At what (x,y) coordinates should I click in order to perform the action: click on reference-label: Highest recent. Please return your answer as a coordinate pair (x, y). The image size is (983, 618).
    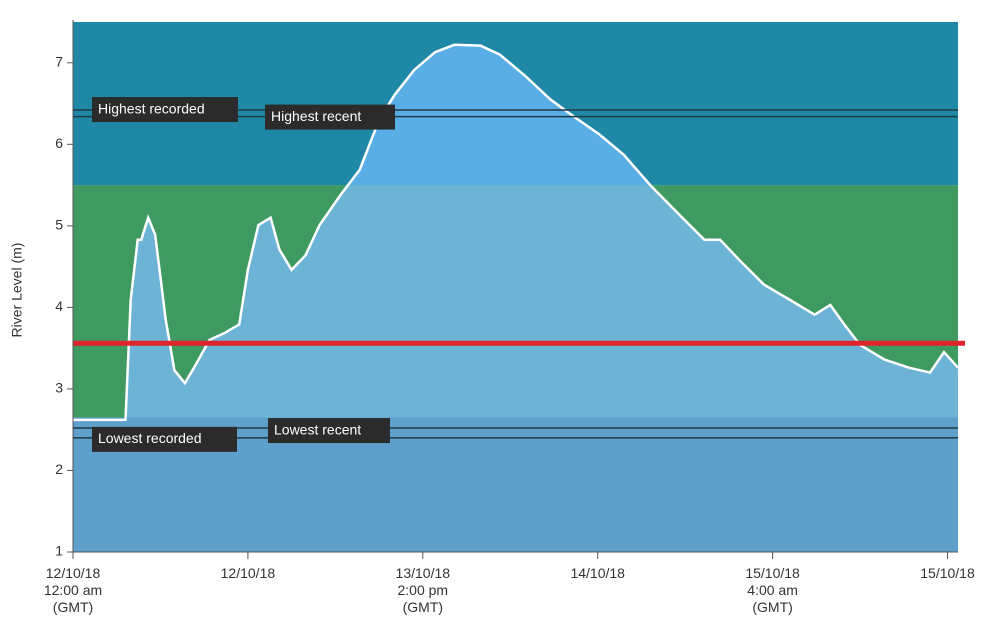
    Looking at the image, I should click on (316, 116).